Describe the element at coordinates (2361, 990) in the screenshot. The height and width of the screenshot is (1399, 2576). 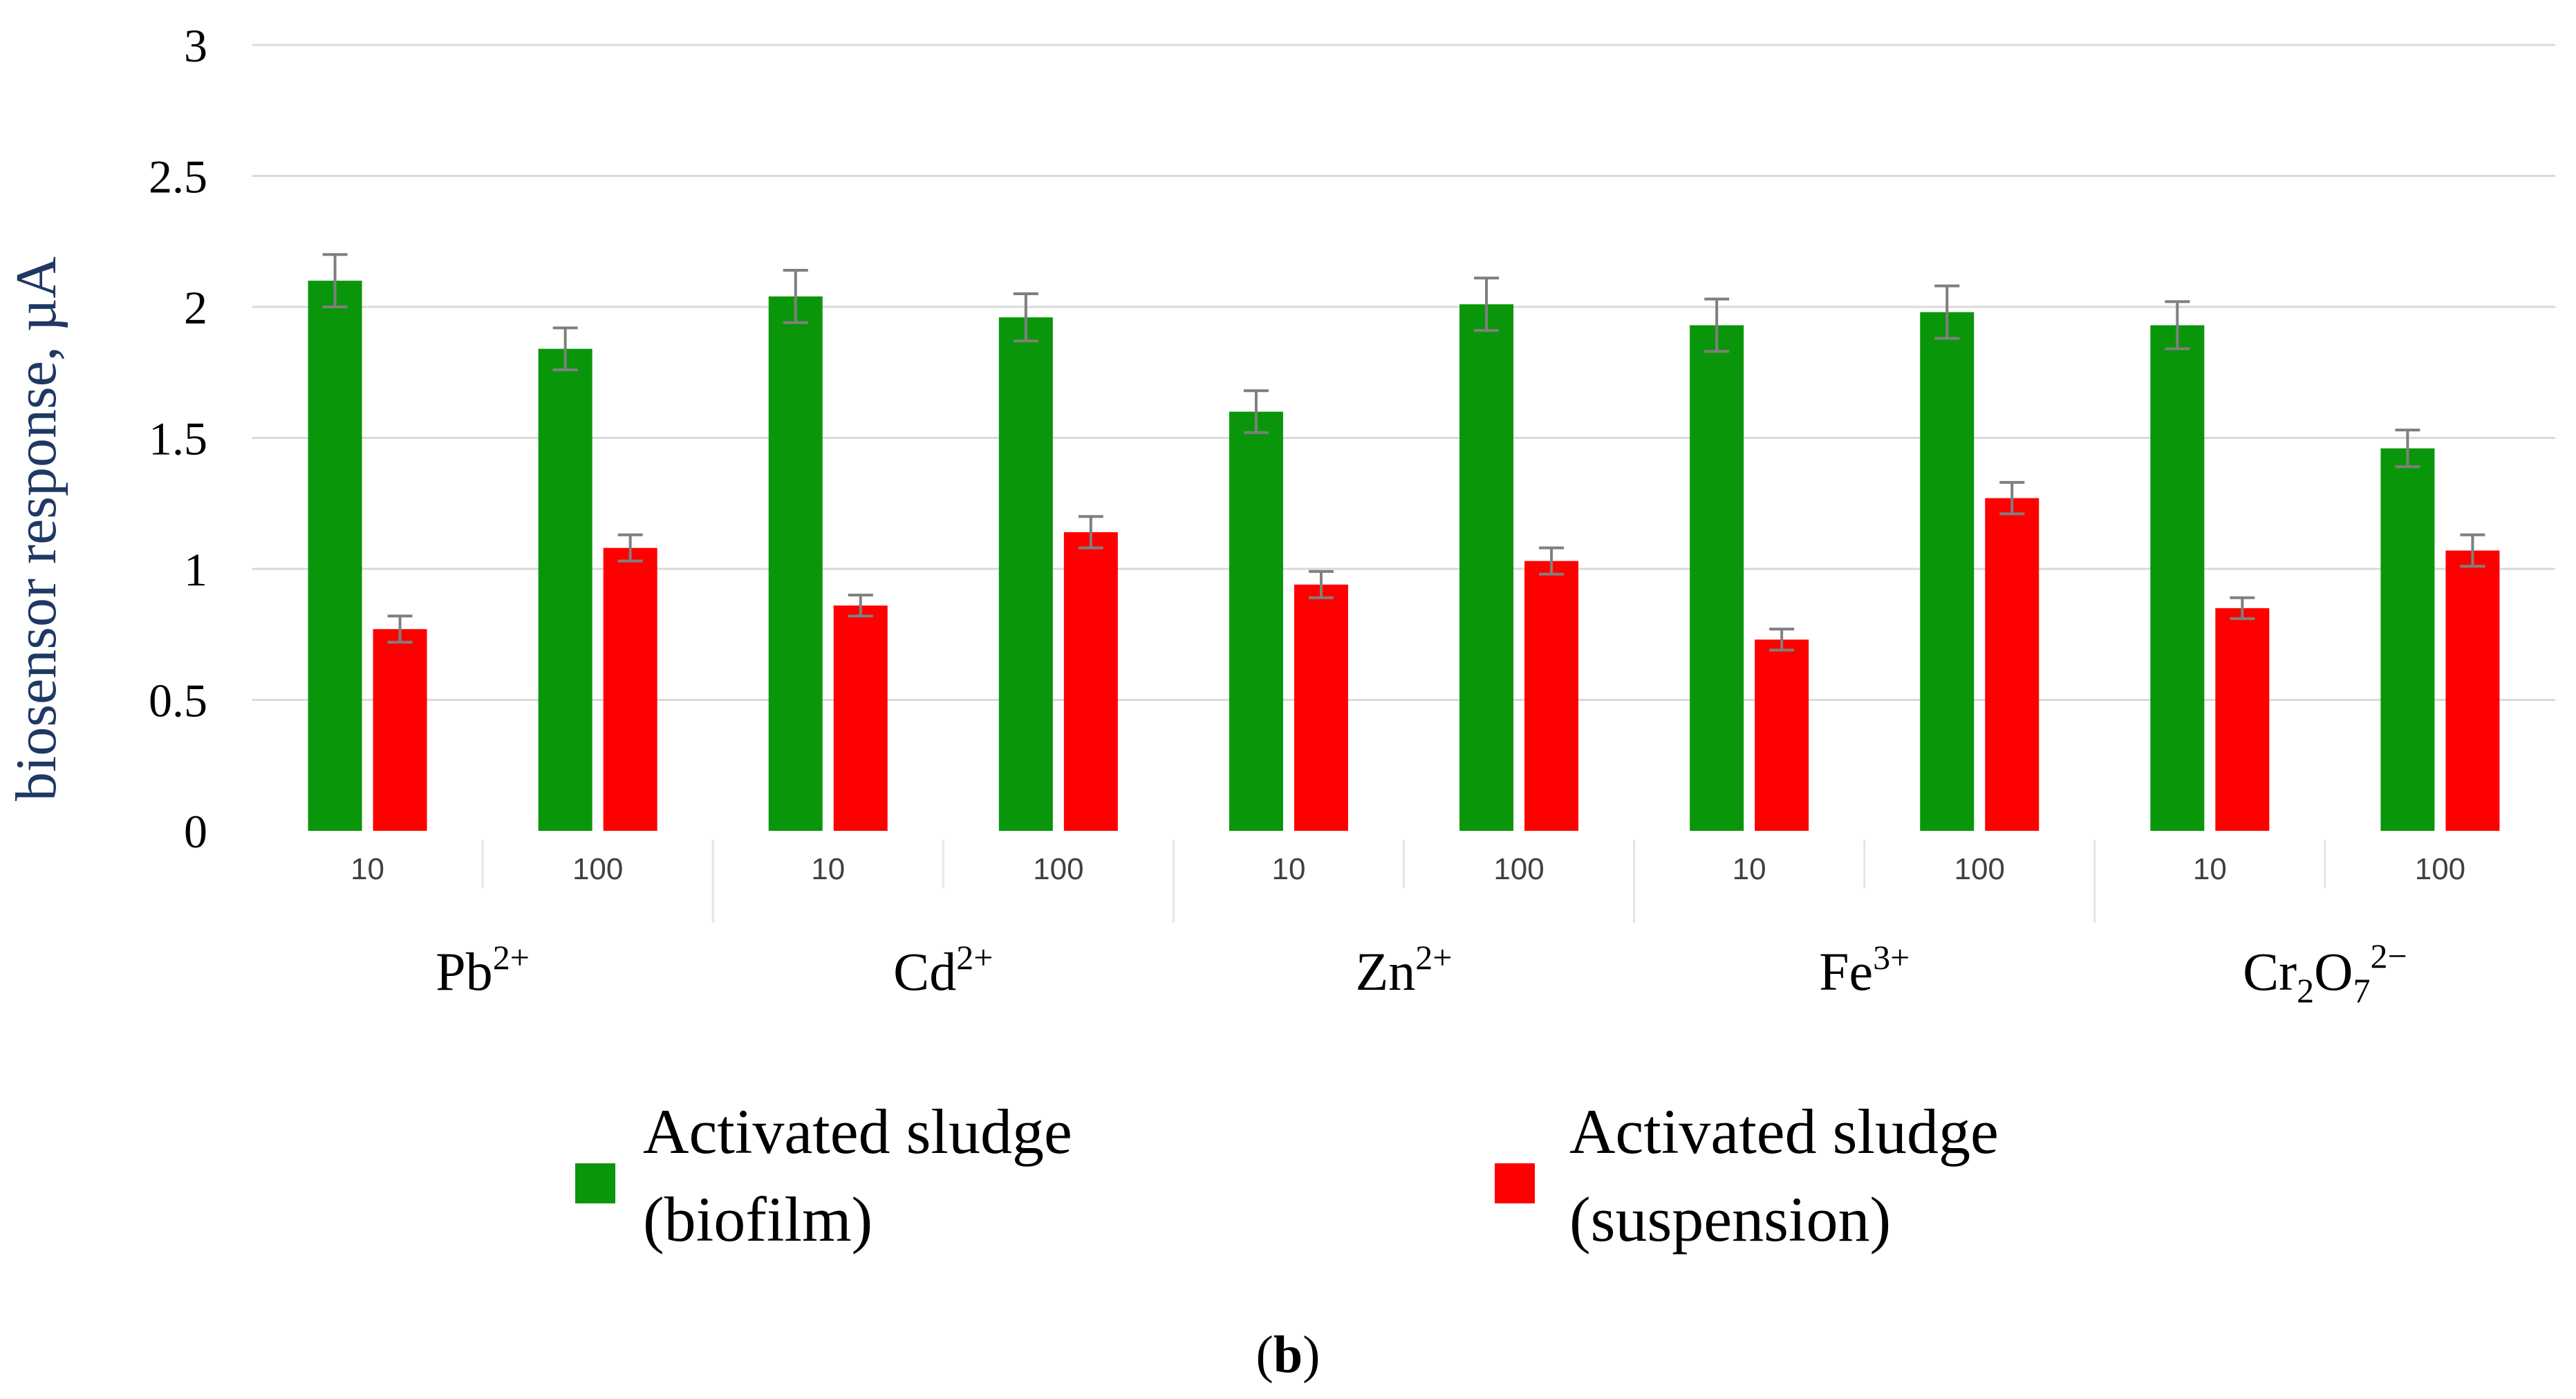
I see `ion-subscript: 7` at that location.